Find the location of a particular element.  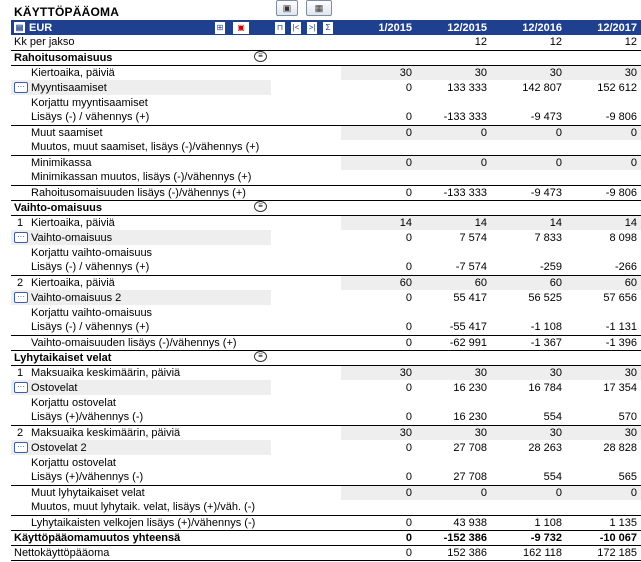

grid-view-button: ▦ is located at coordinates (319, 8).